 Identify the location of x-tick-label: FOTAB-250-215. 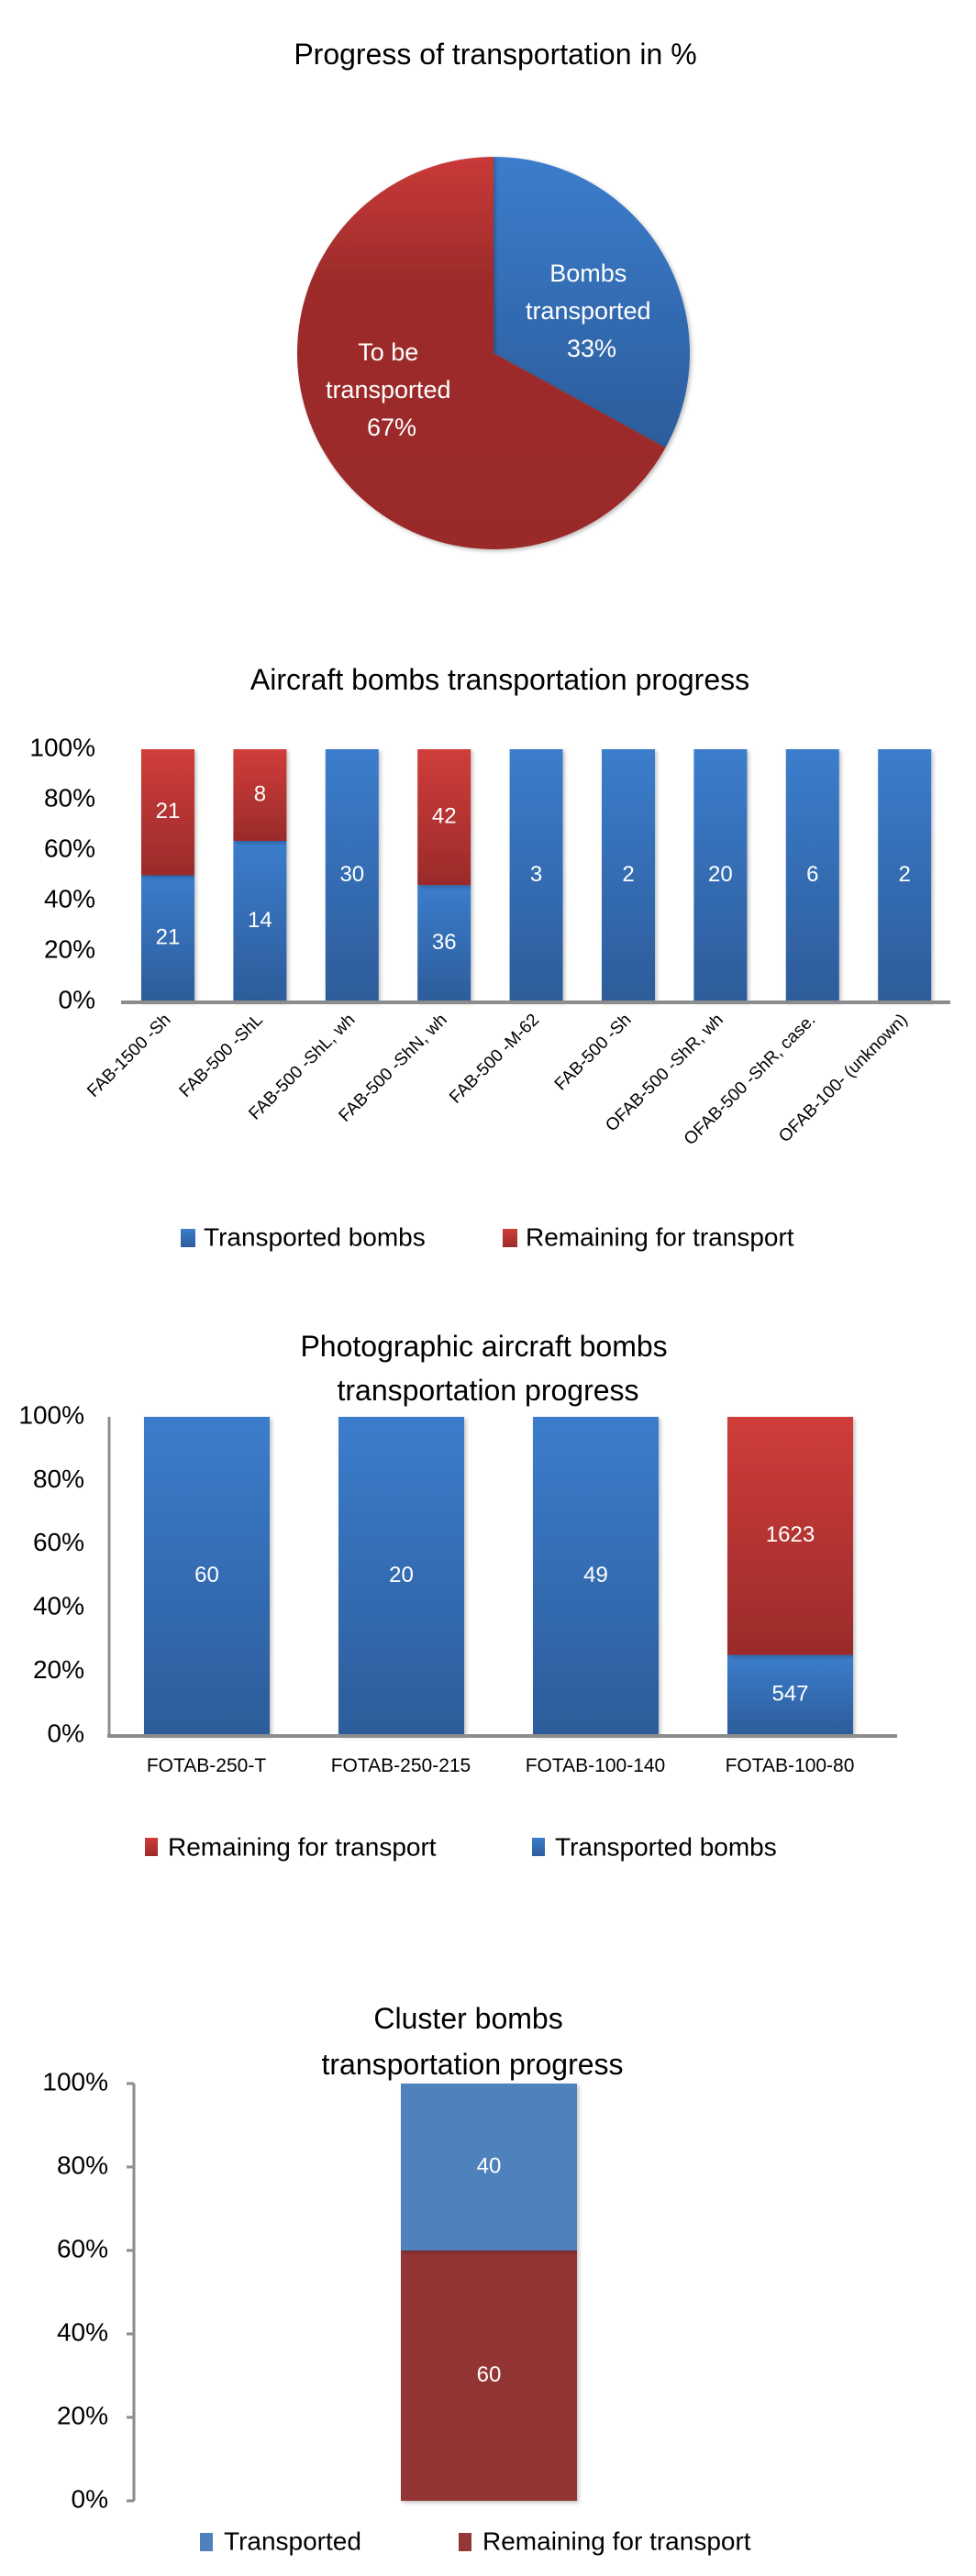
(401, 1765).